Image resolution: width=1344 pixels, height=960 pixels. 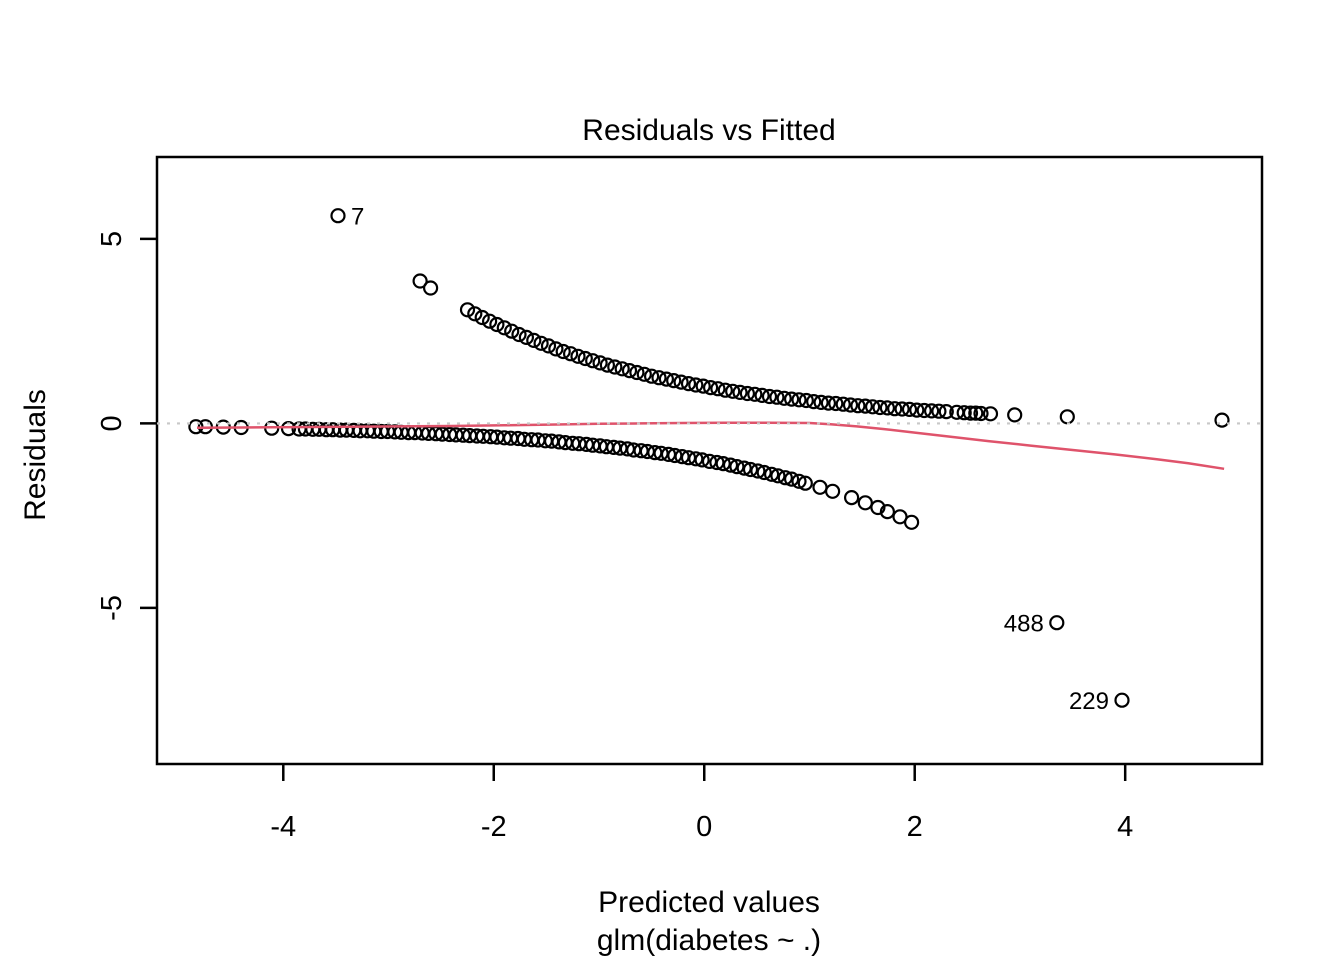 What do you see at coordinates (708, 130) in the screenshot?
I see `chart-title: Residuals vs Fitted` at bounding box center [708, 130].